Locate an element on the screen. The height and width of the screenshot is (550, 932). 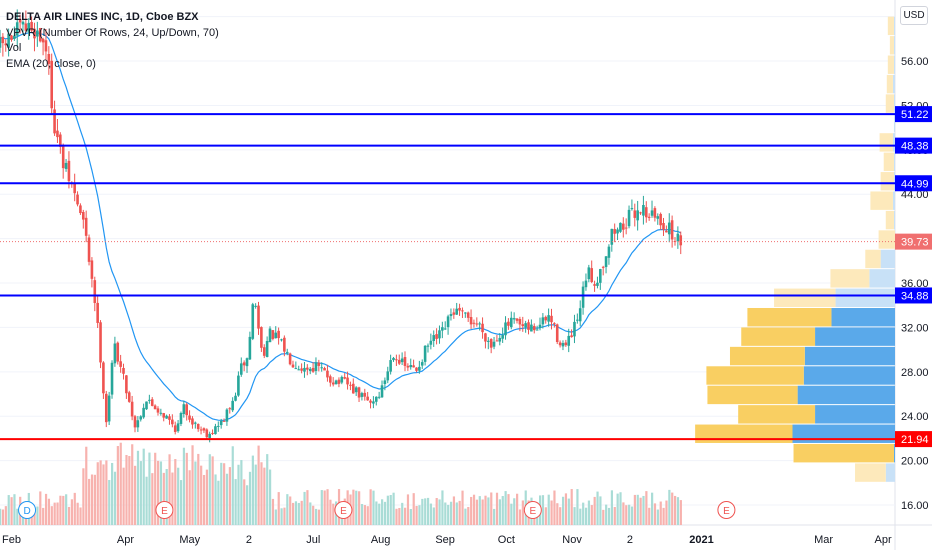
x-tick-label: 2 is located at coordinates (249, 540).